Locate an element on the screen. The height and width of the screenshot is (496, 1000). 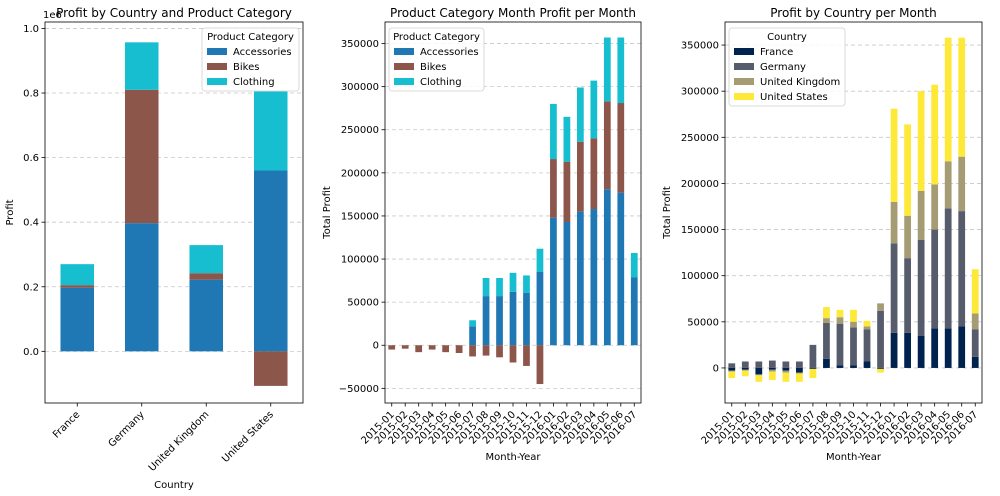
x-tick-label: Germany is located at coordinates (127, 429).